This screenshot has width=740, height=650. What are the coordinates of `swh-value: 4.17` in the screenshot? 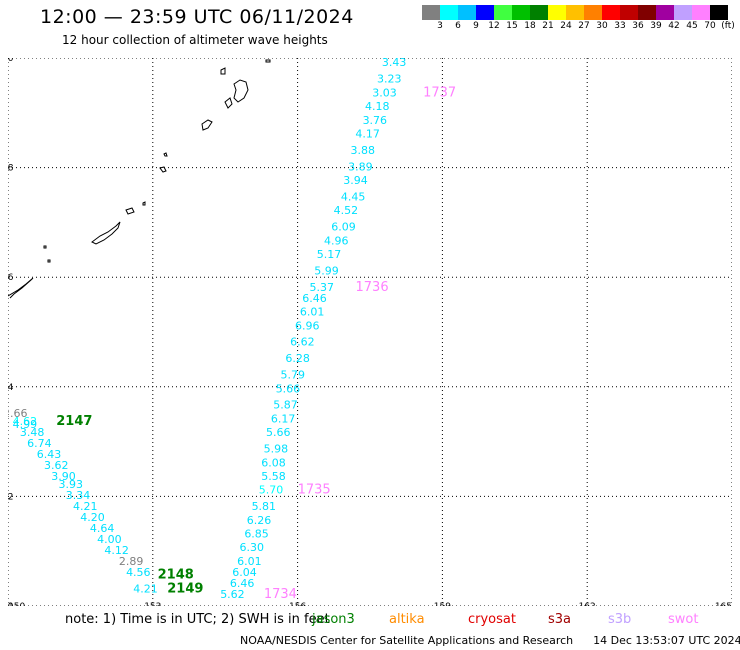 It's located at (367, 133).